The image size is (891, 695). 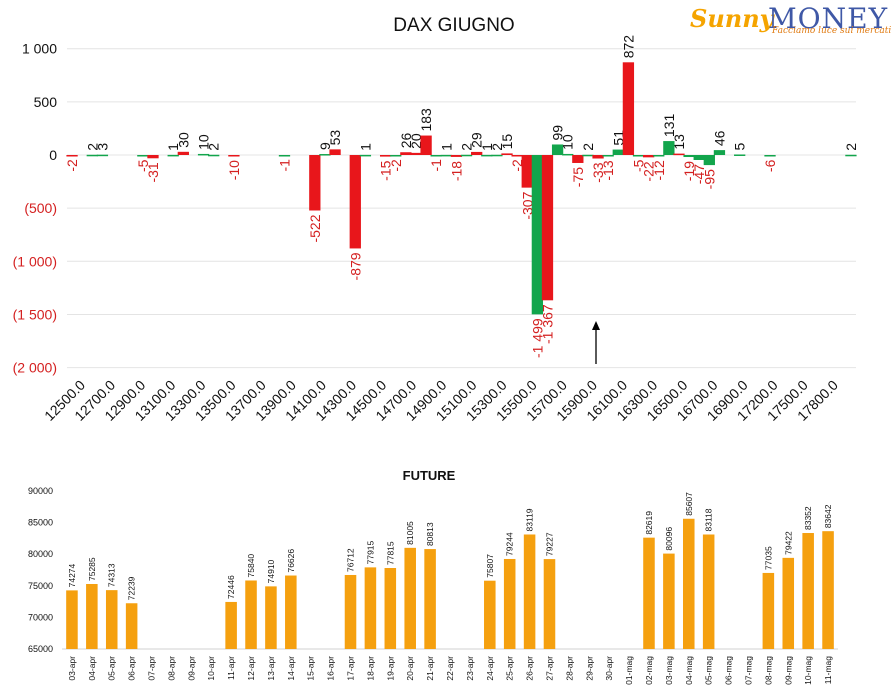 What do you see at coordinates (429, 475) in the screenshot?
I see `future-chart-title: FUTURE` at bounding box center [429, 475].